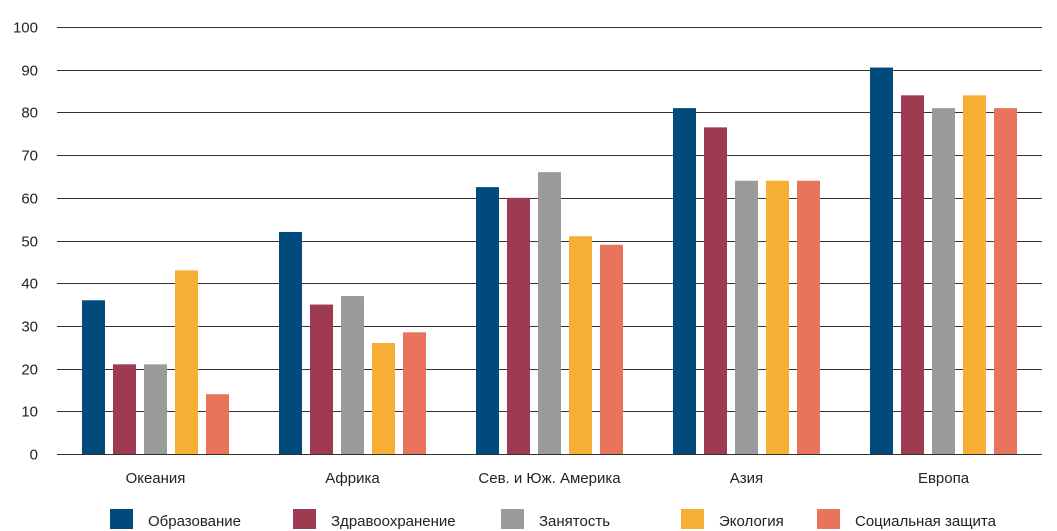  I want to click on x-tick-label: Африка, so click(352, 478).